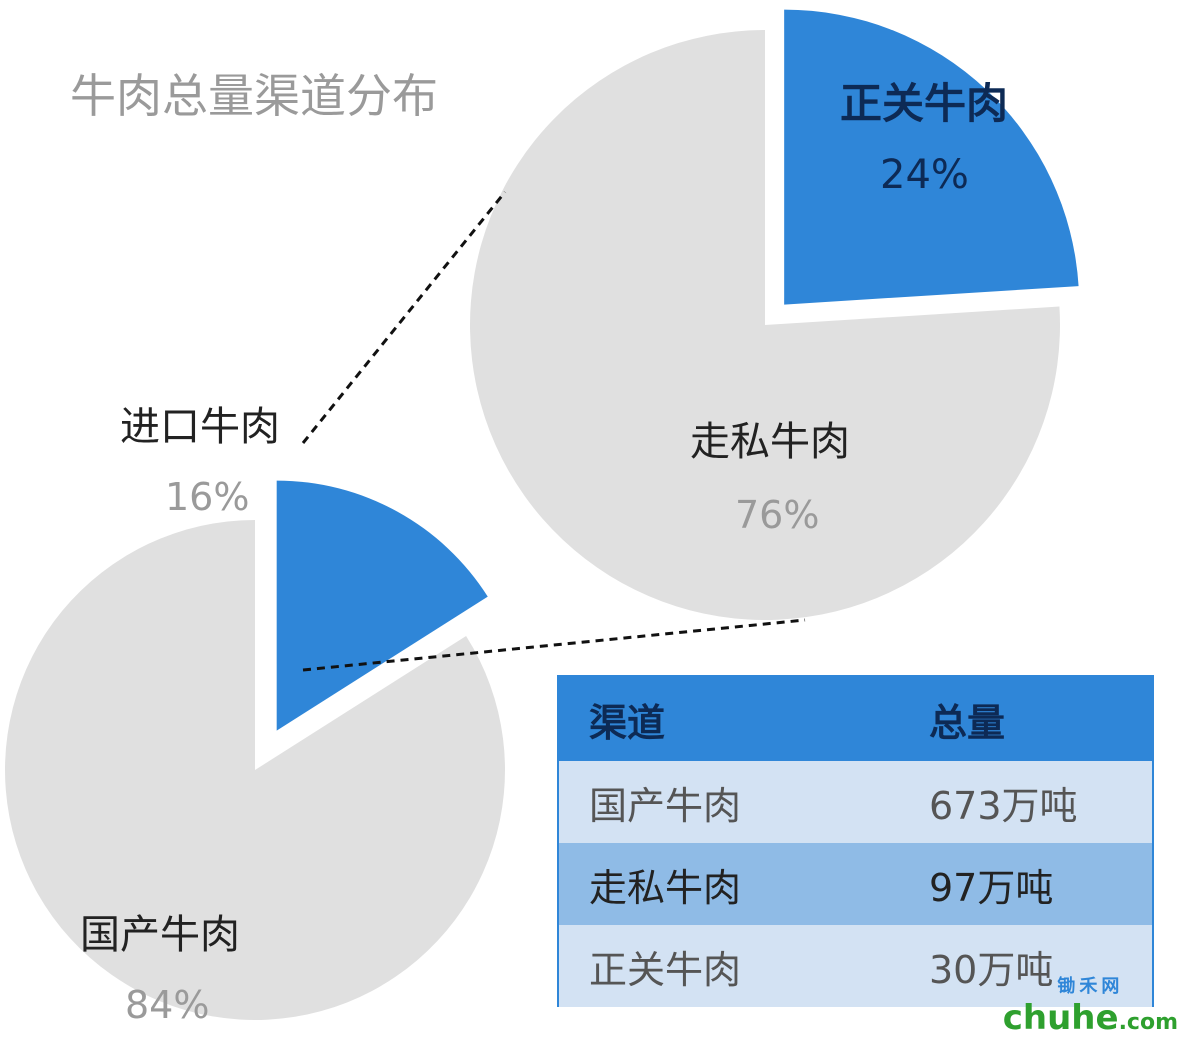 This screenshot has height=1050, width=1200. Describe the element at coordinates (1003, 805) in the screenshot. I see `table-cell-total: 673万吨` at that location.